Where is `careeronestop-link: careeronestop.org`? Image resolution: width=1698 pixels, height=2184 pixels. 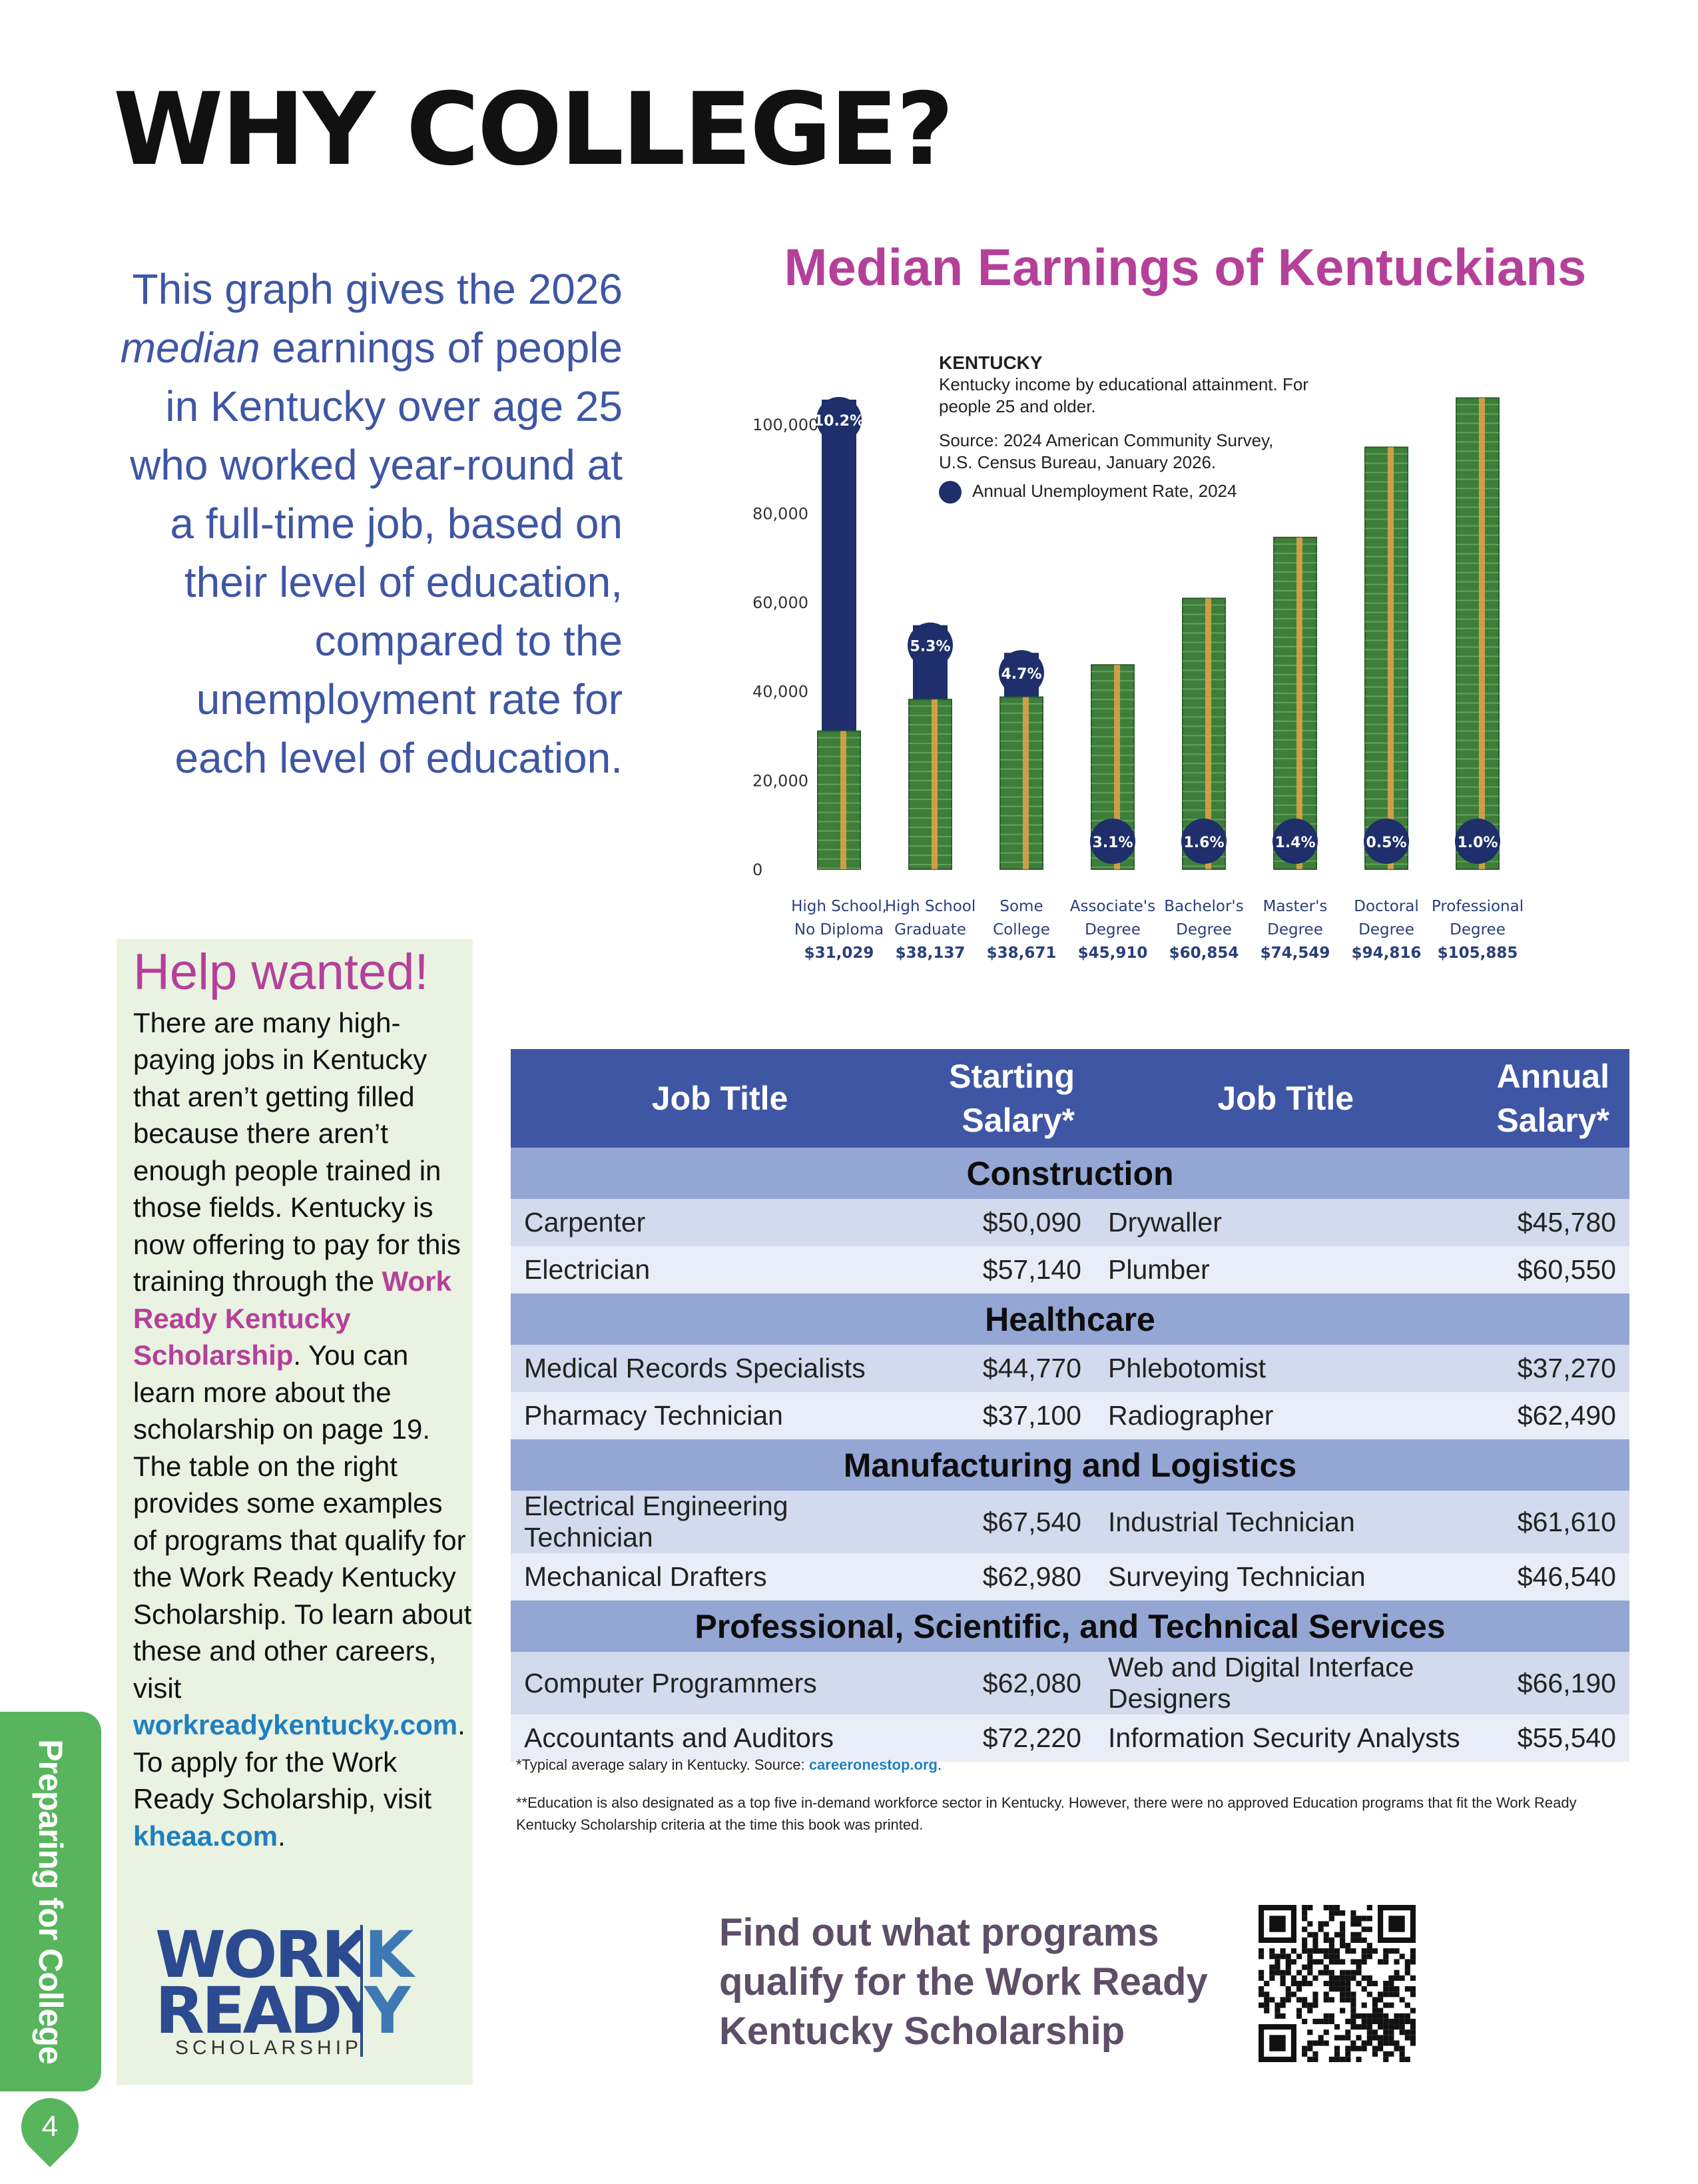
careeronestop-link: careeronestop.org is located at coordinates (873, 1765).